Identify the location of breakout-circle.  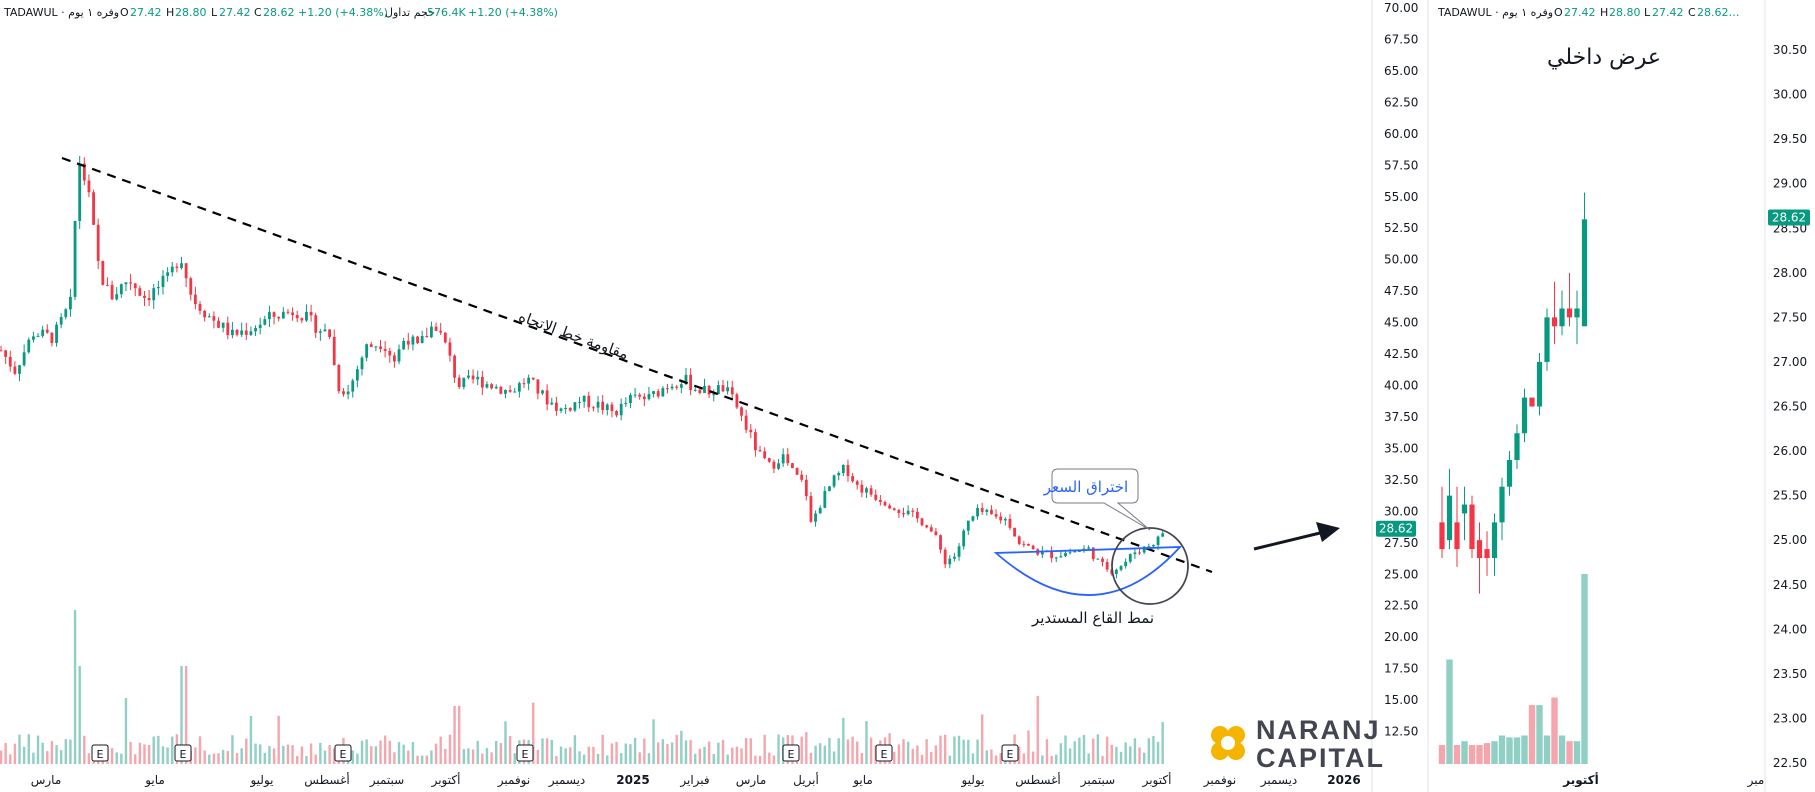
(1150, 566).